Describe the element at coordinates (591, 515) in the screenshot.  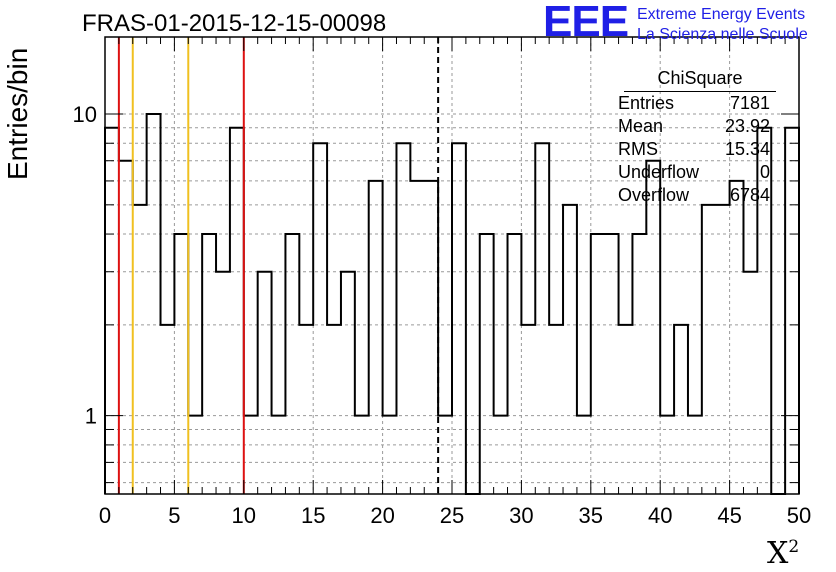
I see `x-tick-label: 35` at that location.